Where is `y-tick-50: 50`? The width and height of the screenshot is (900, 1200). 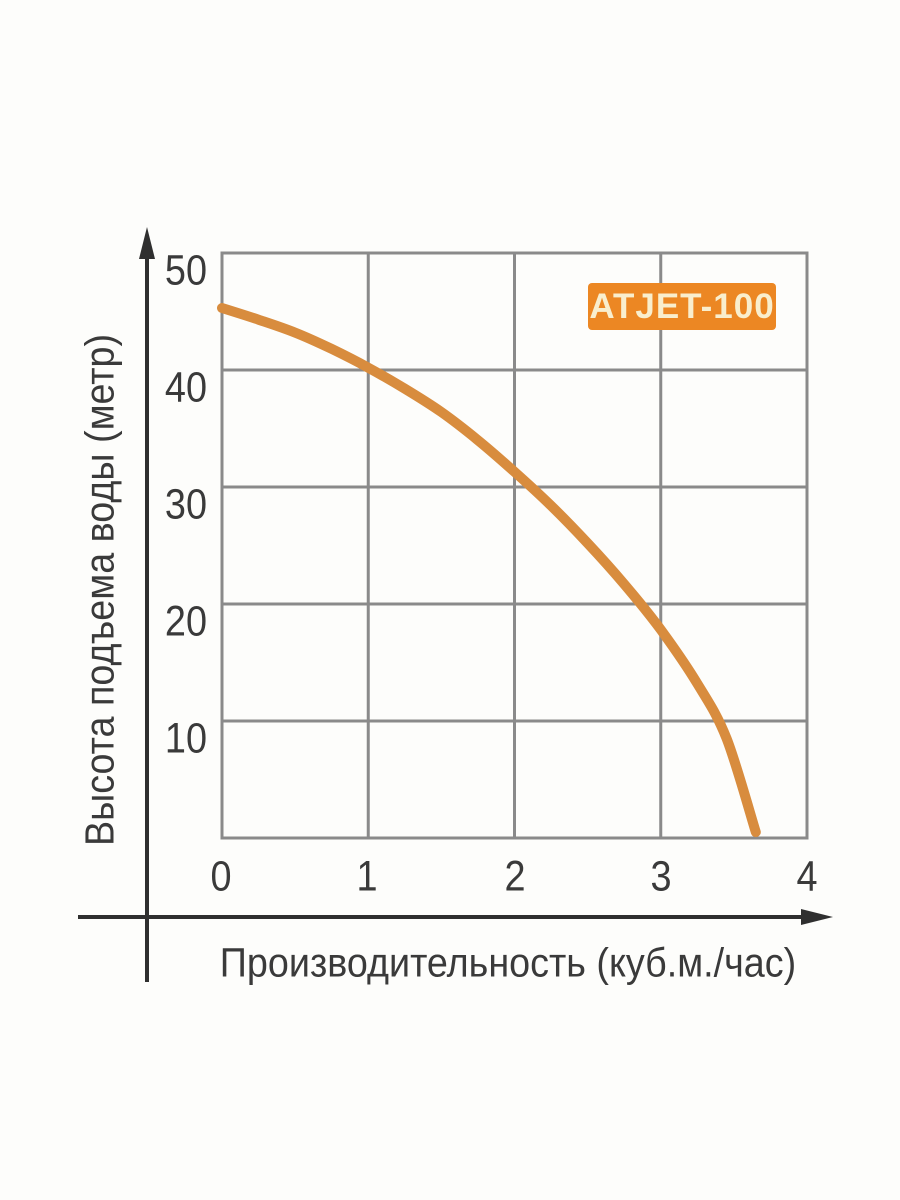
y-tick-50: 50 is located at coordinates (185, 270).